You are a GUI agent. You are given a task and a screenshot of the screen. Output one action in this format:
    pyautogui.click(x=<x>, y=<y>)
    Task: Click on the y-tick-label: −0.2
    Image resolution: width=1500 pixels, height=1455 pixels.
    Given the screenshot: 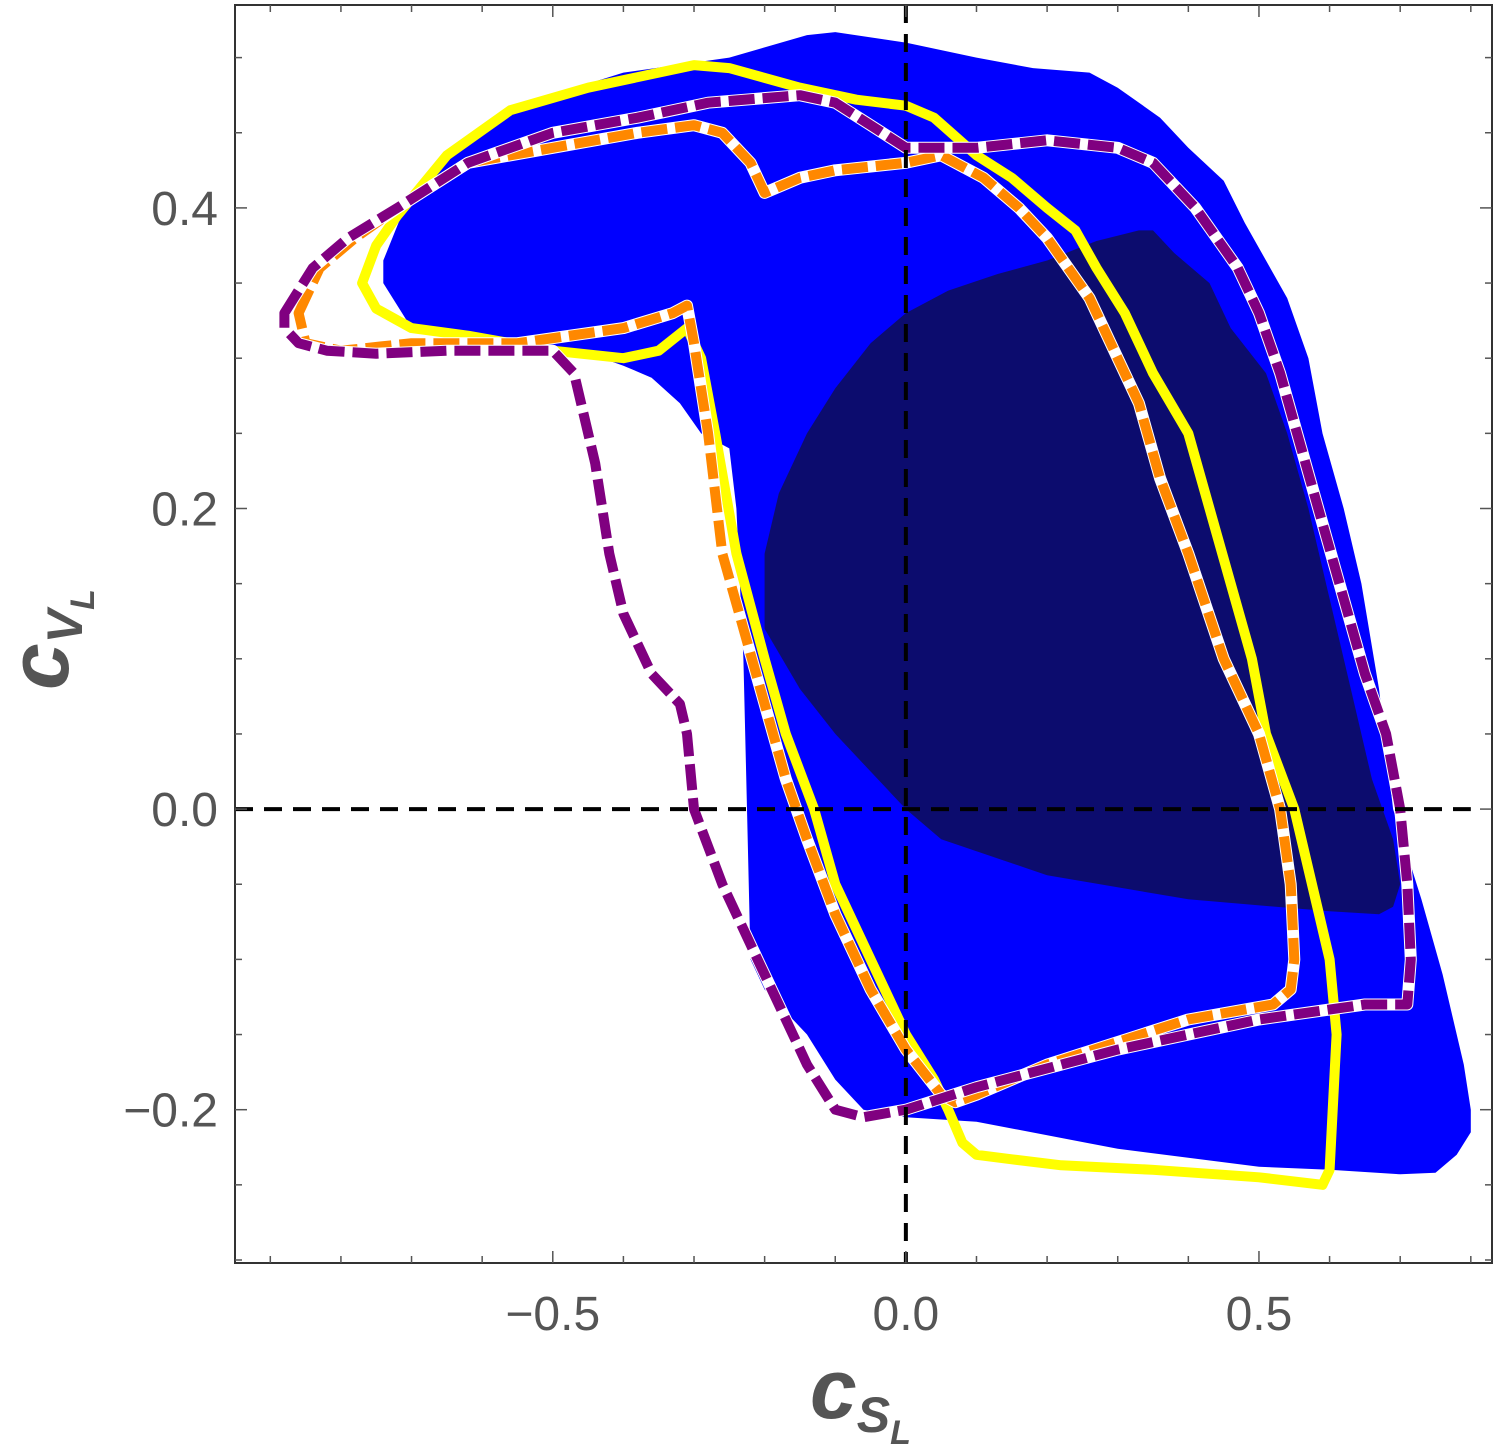 What is the action you would take?
    pyautogui.click(x=170, y=1111)
    